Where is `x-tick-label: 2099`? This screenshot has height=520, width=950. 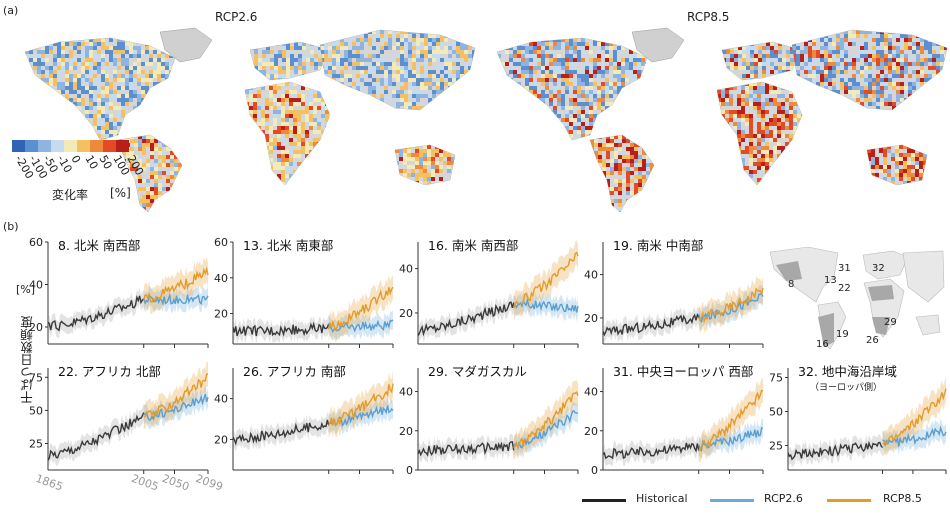 x-tick-label: 2099 is located at coordinates (209, 483).